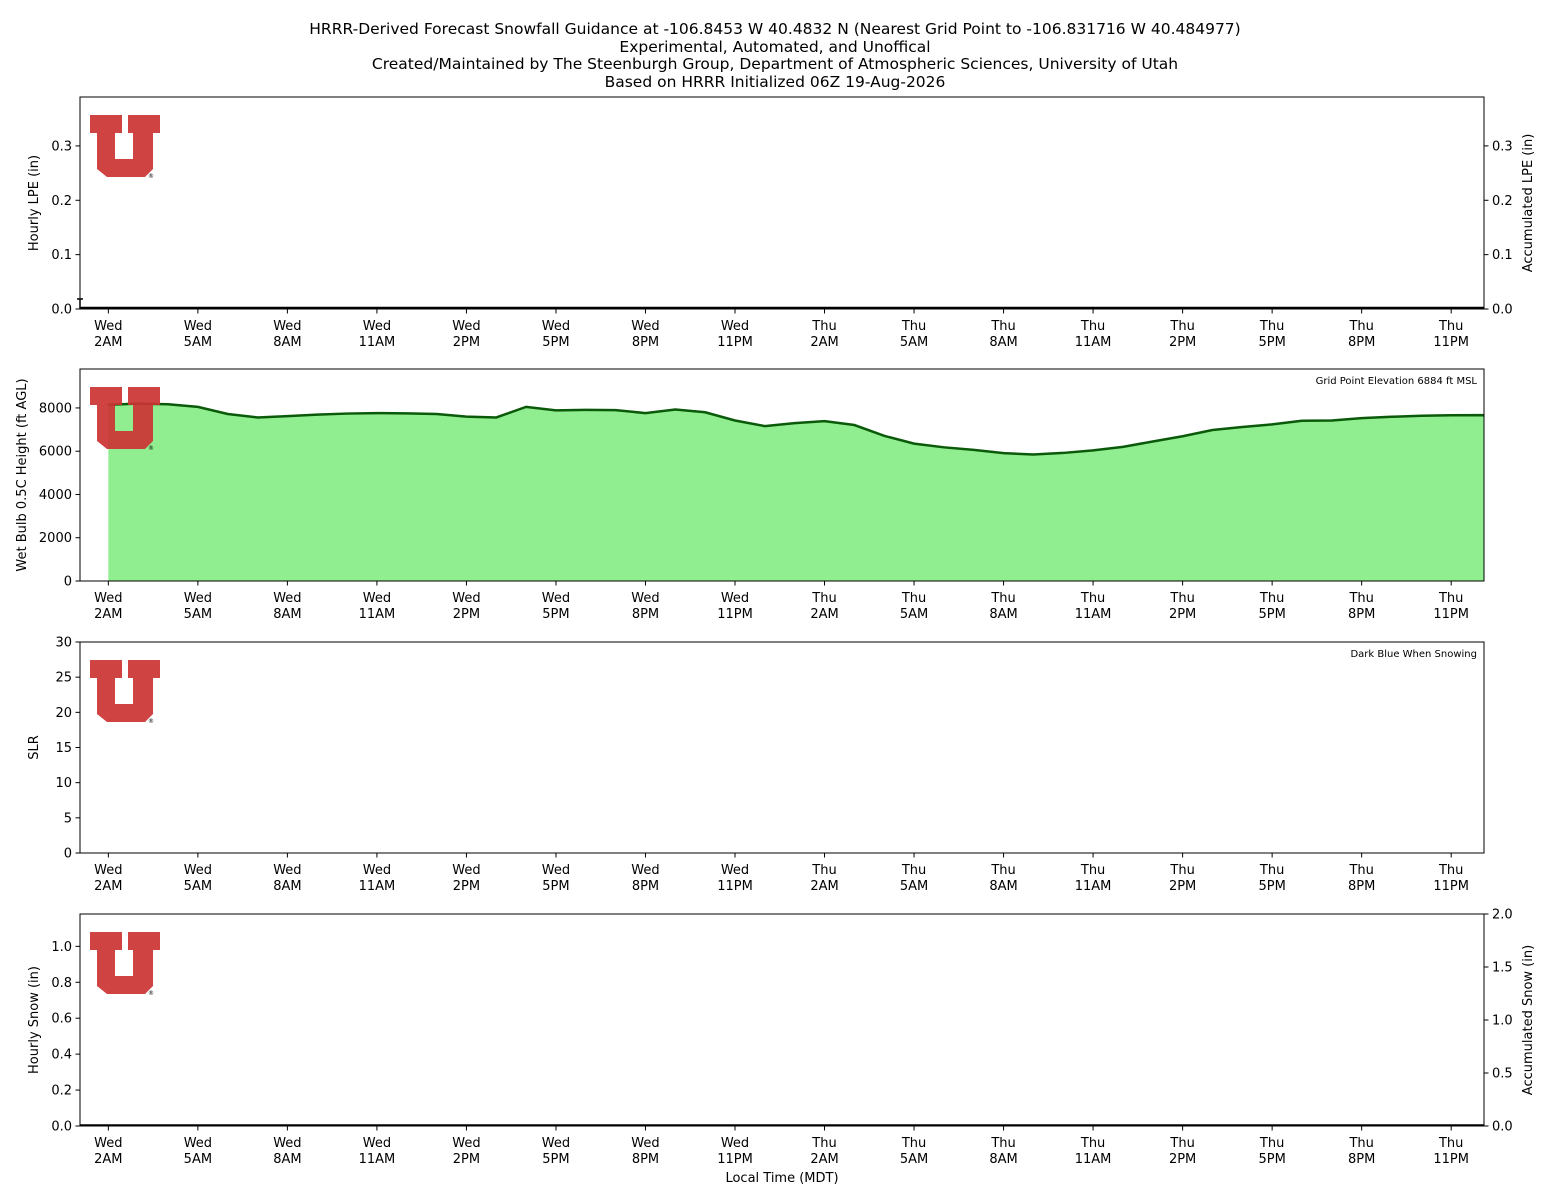  I want to click on y-tick-label: 0.0, so click(61, 1127).